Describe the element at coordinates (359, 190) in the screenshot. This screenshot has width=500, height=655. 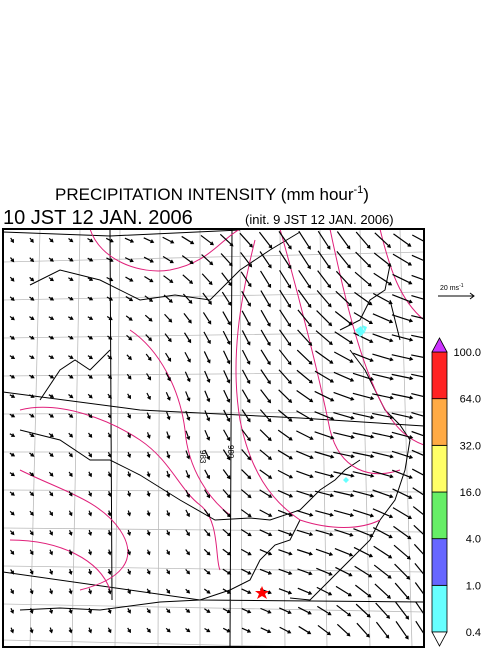
I see `title-sup: -1` at that location.